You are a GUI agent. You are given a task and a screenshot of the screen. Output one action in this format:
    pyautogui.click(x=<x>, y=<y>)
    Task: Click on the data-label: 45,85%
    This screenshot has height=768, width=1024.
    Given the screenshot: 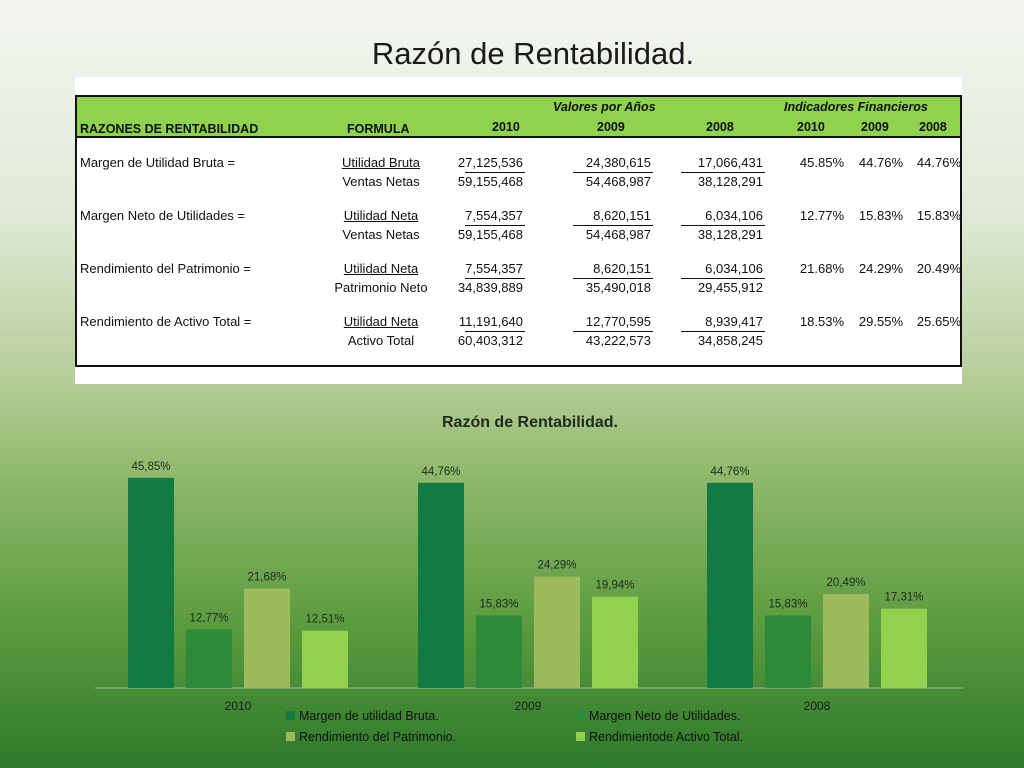 What is the action you would take?
    pyautogui.click(x=150, y=467)
    